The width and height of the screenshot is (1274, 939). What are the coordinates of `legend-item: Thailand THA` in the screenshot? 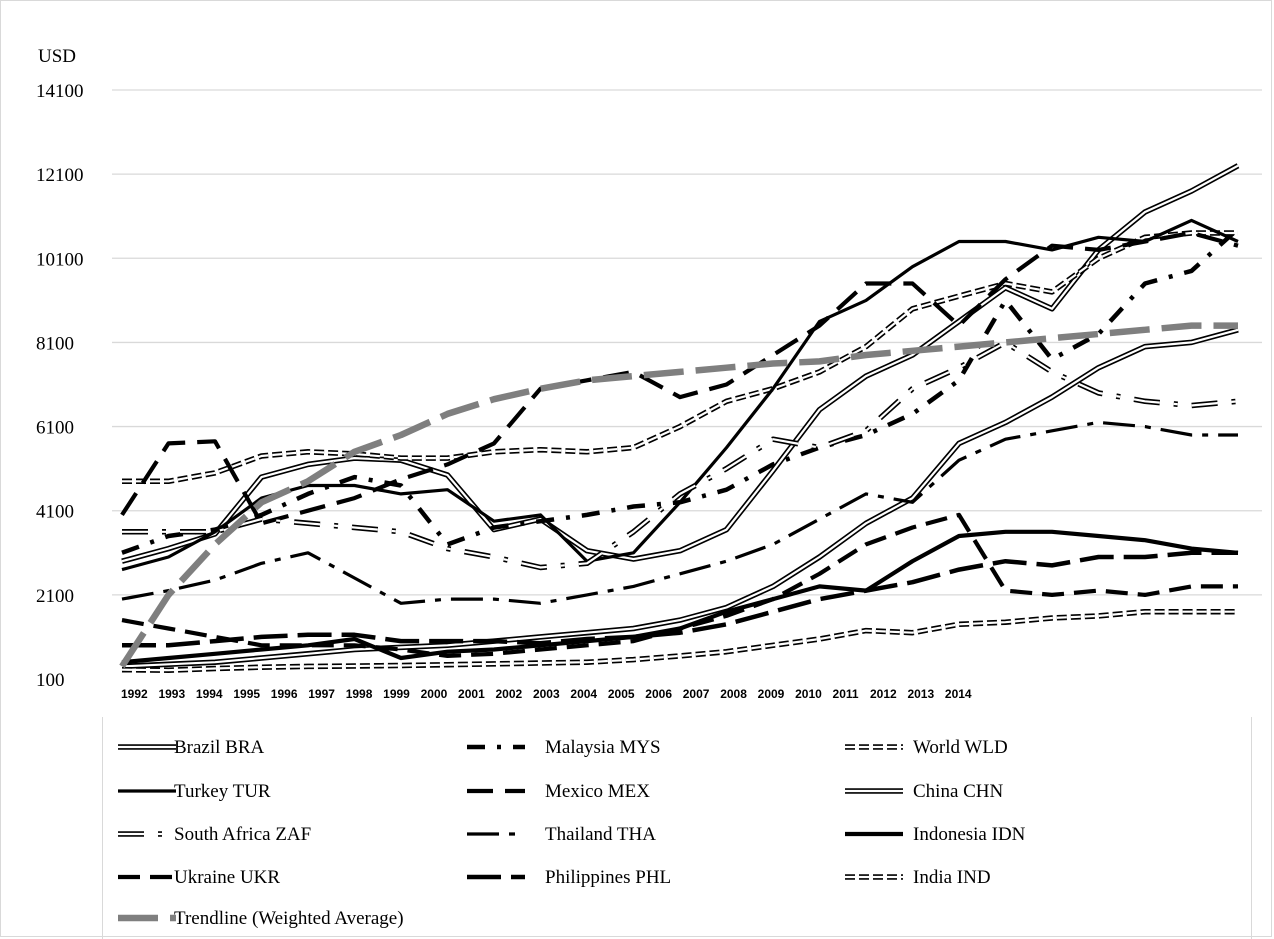 It's located at (561, 834).